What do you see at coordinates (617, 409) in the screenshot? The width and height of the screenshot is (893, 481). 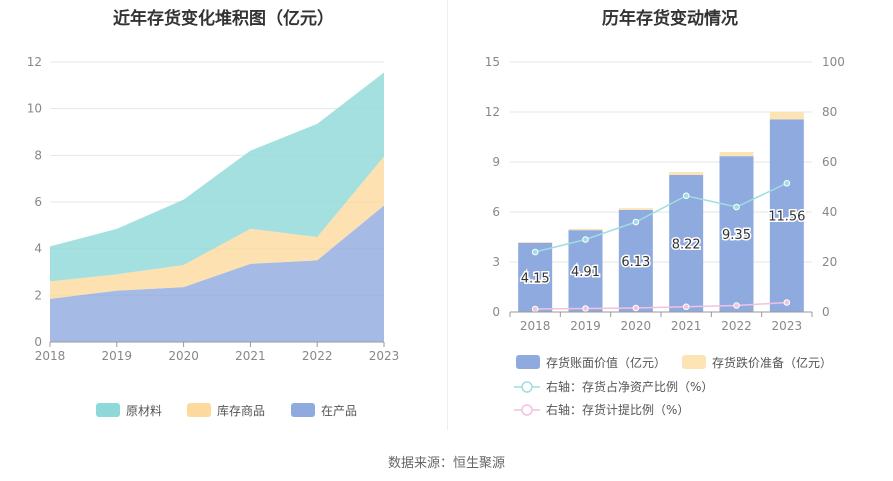 I see `legend-label: 右轴：存货计提比例（%）` at bounding box center [617, 409].